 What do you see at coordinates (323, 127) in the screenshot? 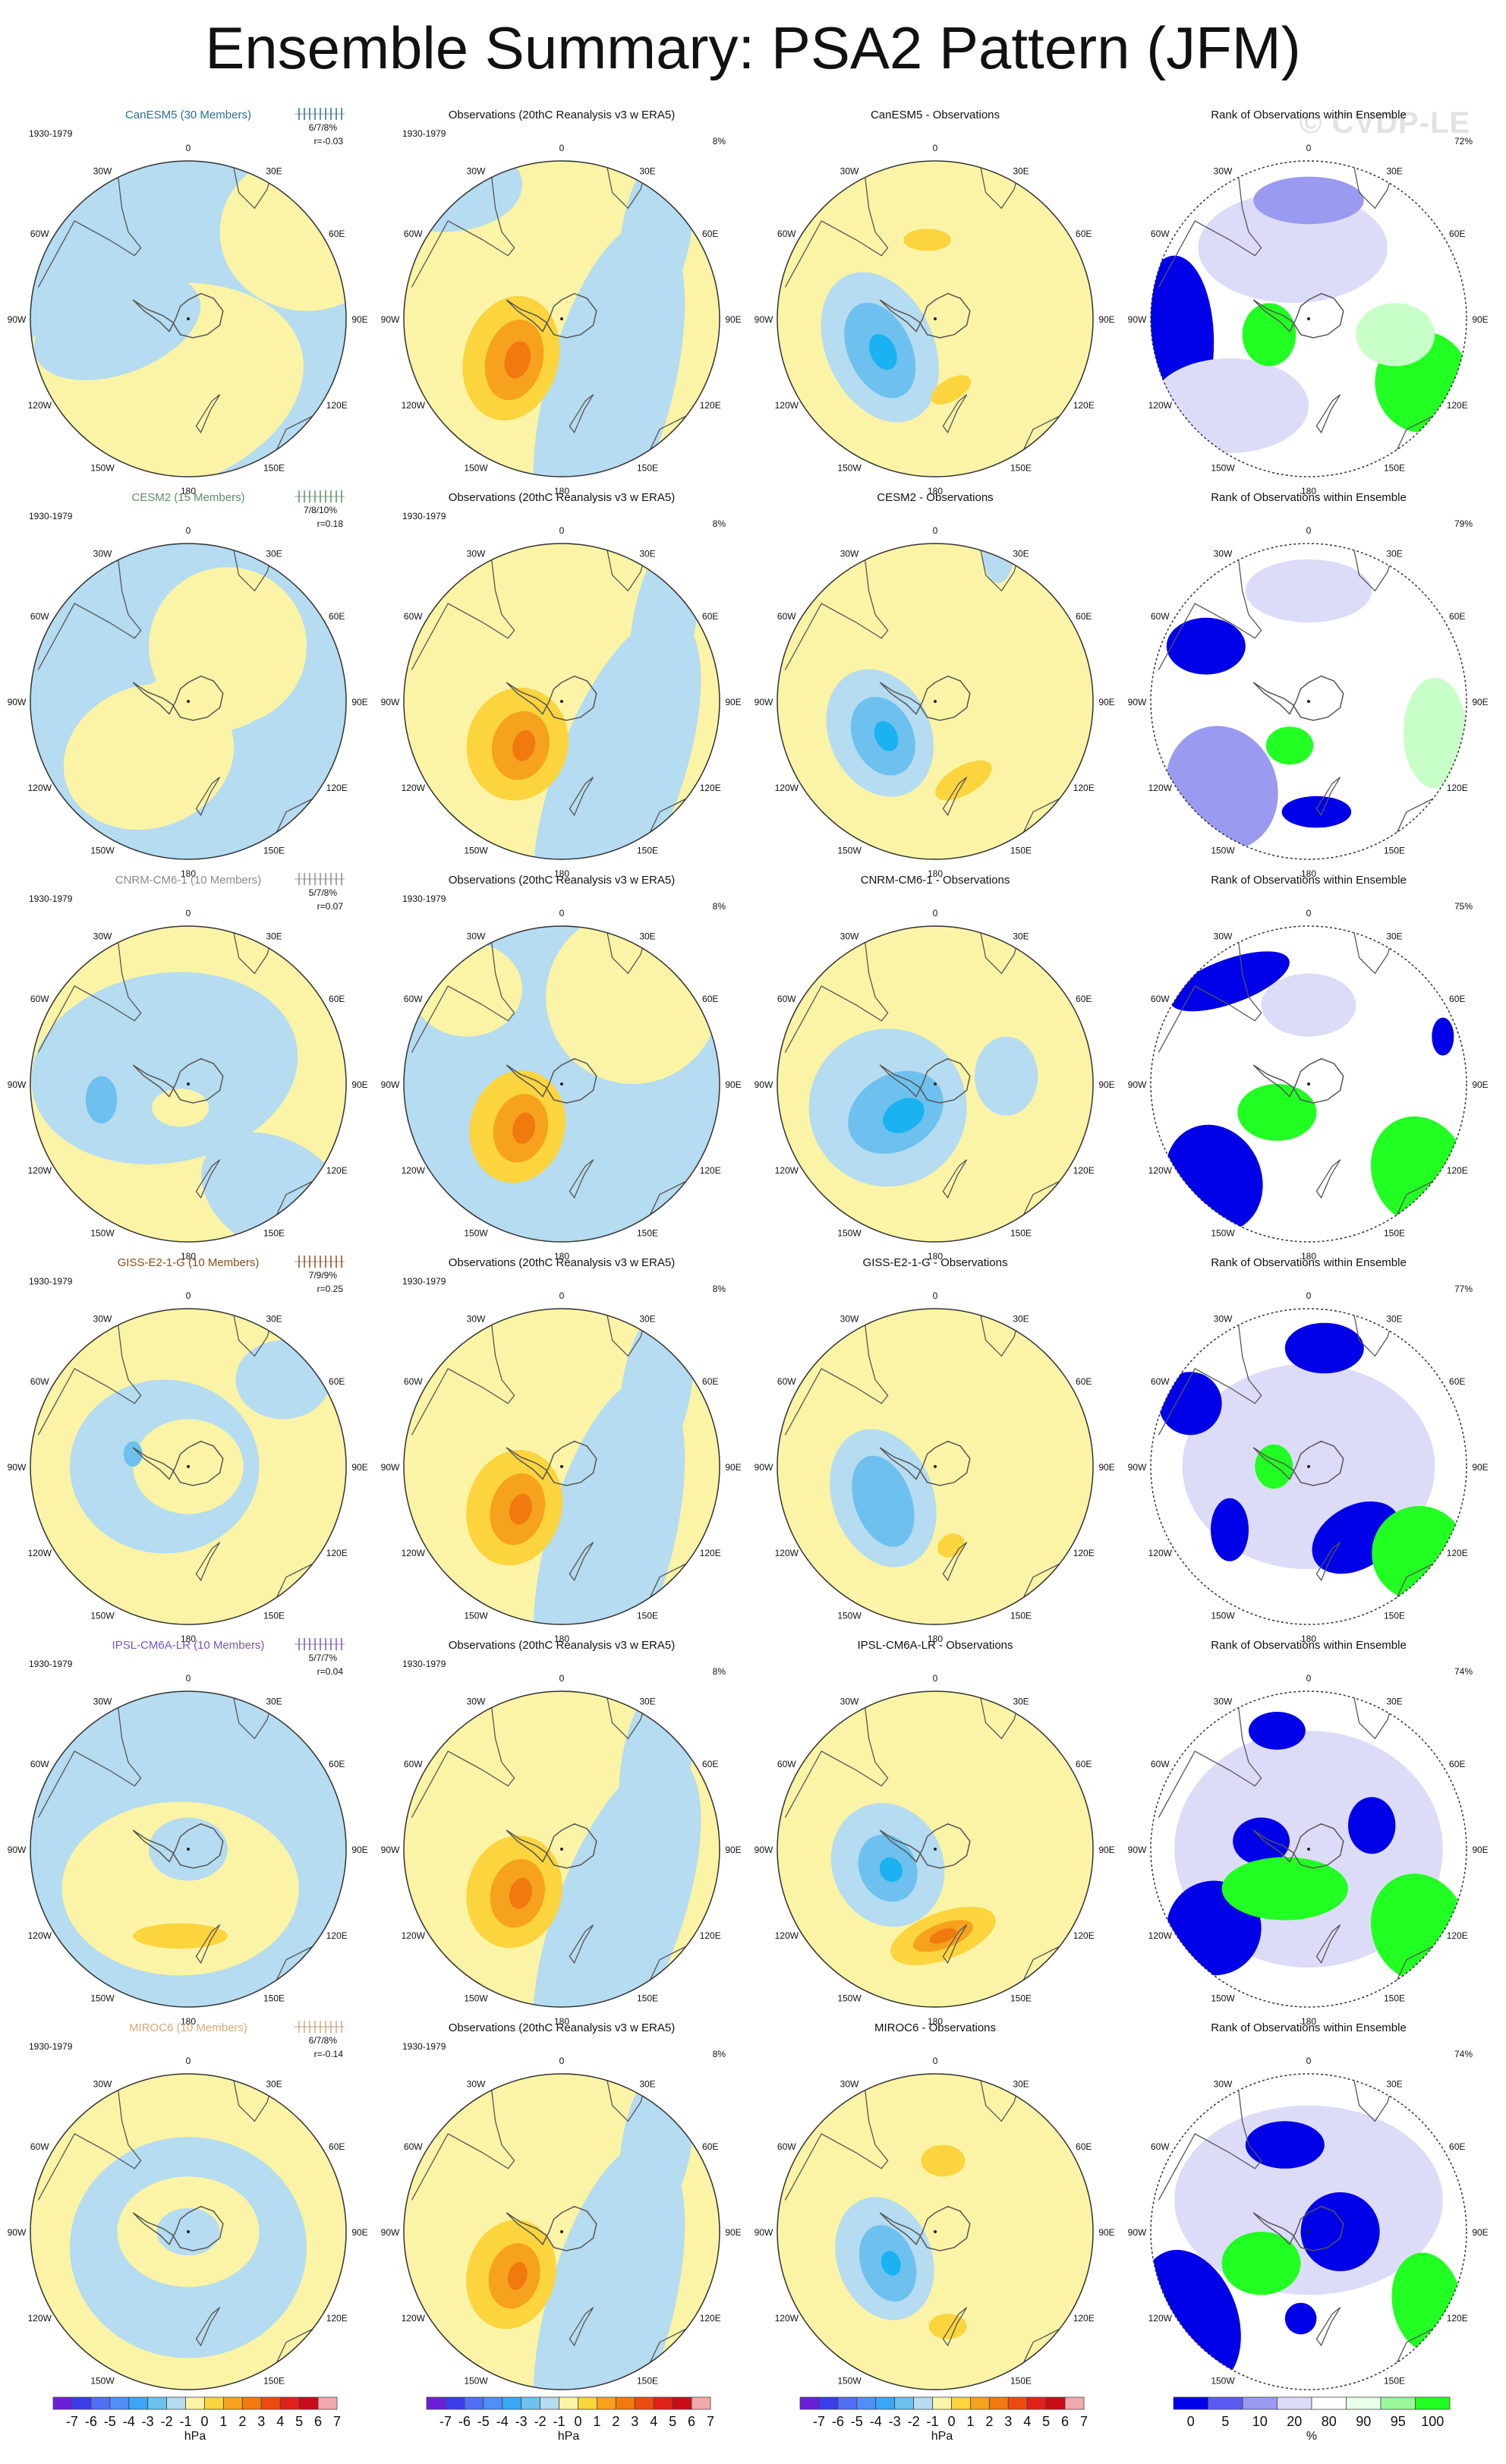
I see `ensemble-stats: 6/7/8%` at bounding box center [323, 127].